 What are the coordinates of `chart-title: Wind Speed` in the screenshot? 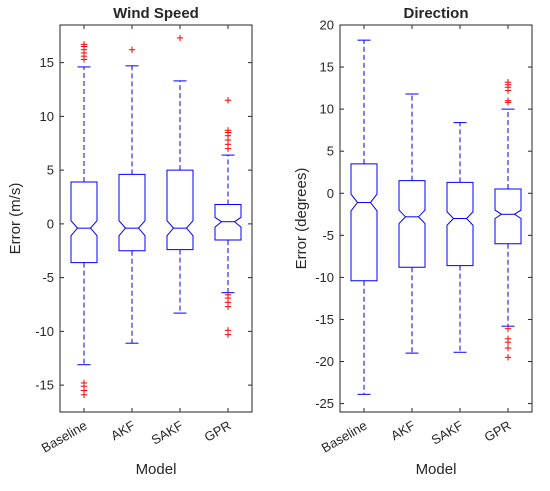 It's located at (156, 13).